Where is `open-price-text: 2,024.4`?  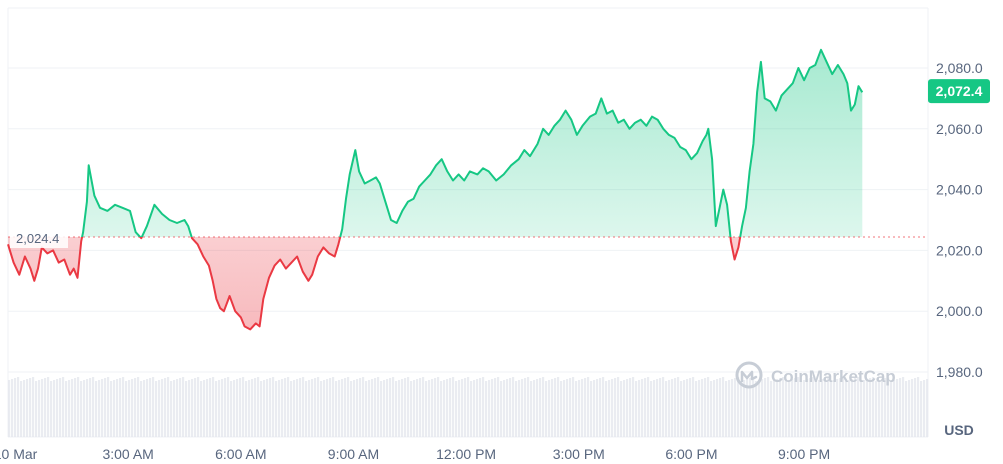
open-price-text: 2,024.4 is located at coordinates (37, 238).